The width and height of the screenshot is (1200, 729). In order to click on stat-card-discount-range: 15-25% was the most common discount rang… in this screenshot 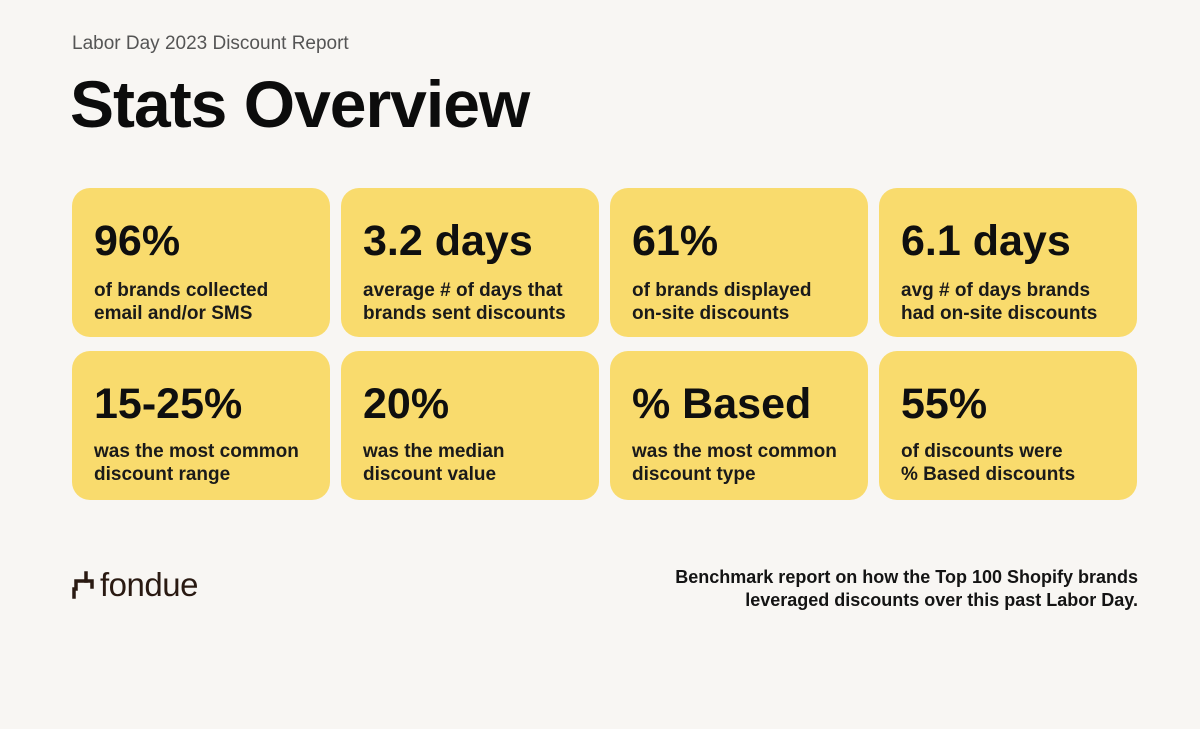, I will do `click(201, 425)`.